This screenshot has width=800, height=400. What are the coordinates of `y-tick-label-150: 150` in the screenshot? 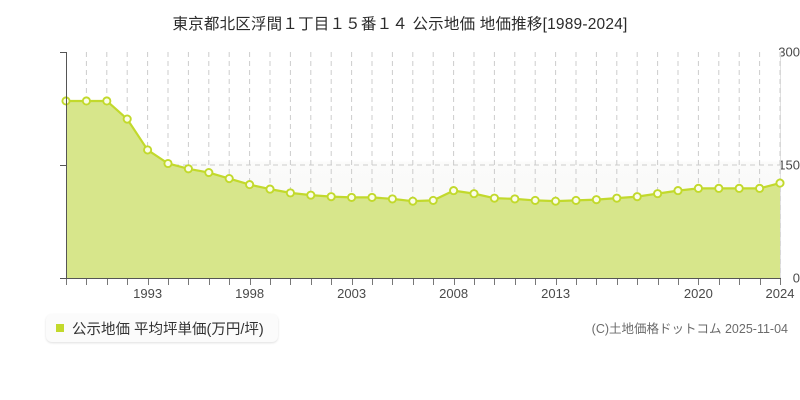 It's located at (789, 165).